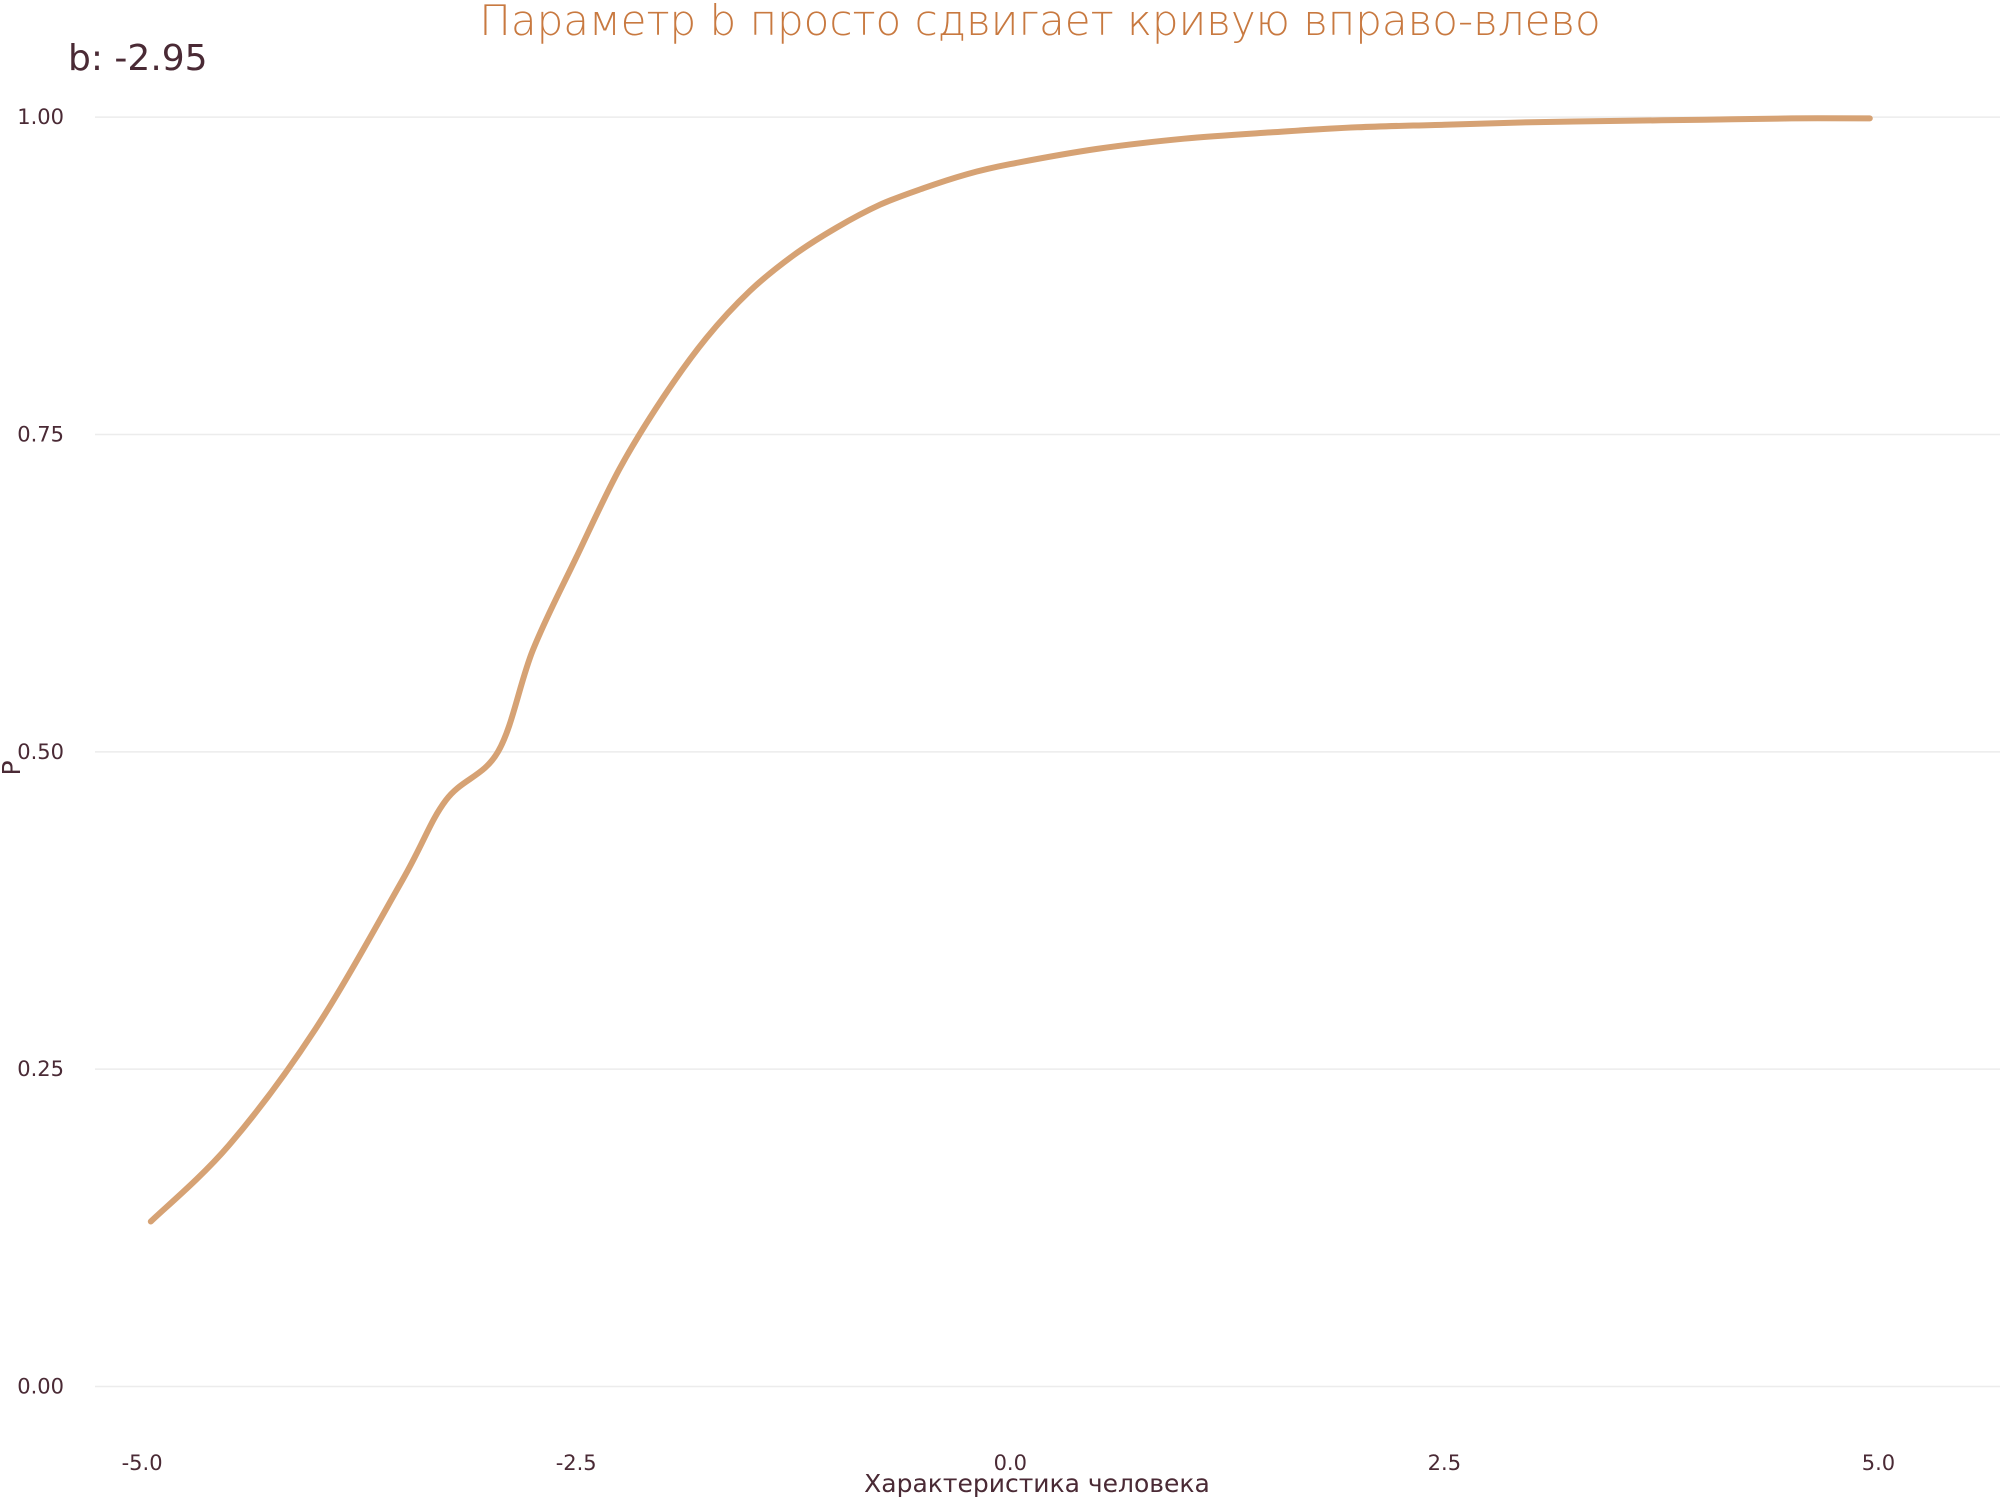  What do you see at coordinates (40, 1387) in the screenshot?
I see `y-tick-label: 0.00` at bounding box center [40, 1387].